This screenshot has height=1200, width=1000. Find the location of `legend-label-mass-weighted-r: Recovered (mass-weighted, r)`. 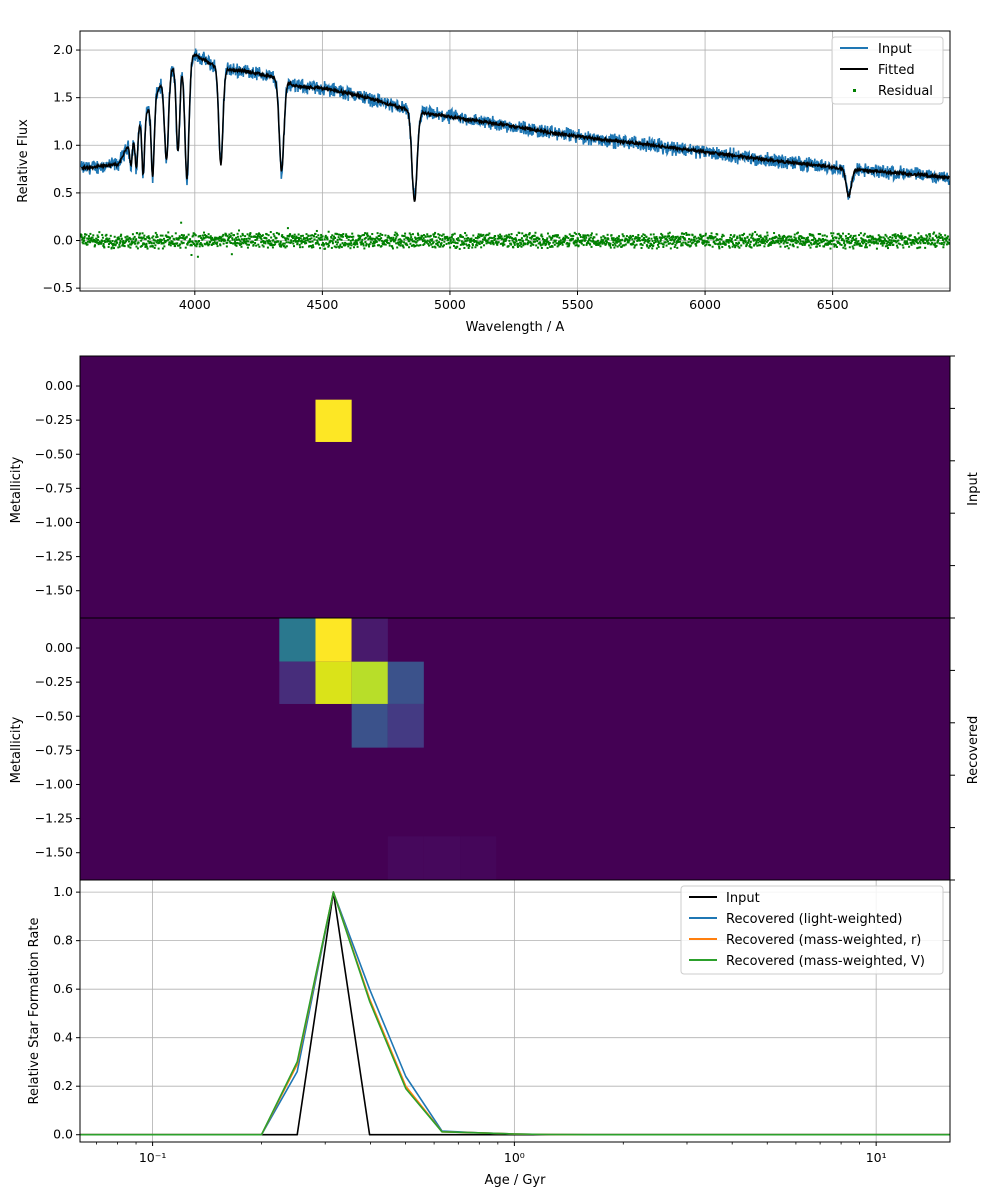

legend-label-mass-weighted-r: Recovered (mass-weighted, r) is located at coordinates (823, 940).